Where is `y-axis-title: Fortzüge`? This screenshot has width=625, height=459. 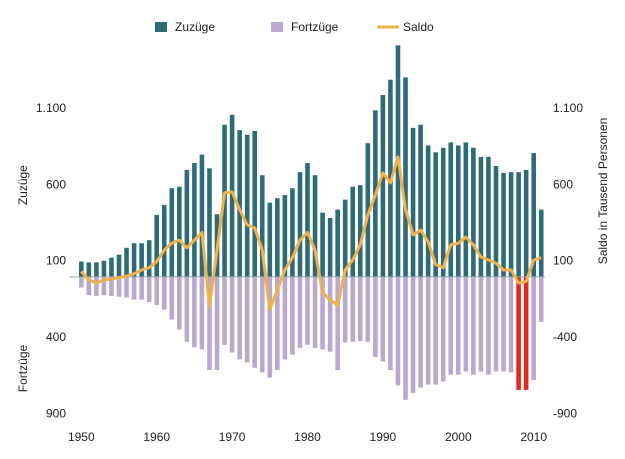 y-axis-title: Fortzüge is located at coordinates (23, 369).